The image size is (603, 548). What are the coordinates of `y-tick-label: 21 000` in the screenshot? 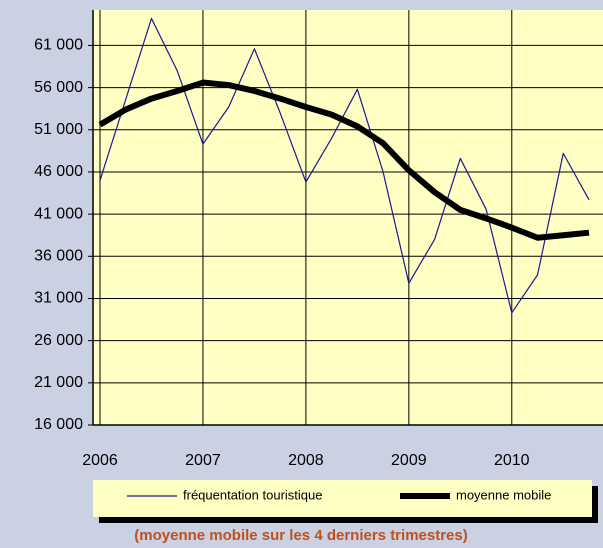 It's located at (58, 382).